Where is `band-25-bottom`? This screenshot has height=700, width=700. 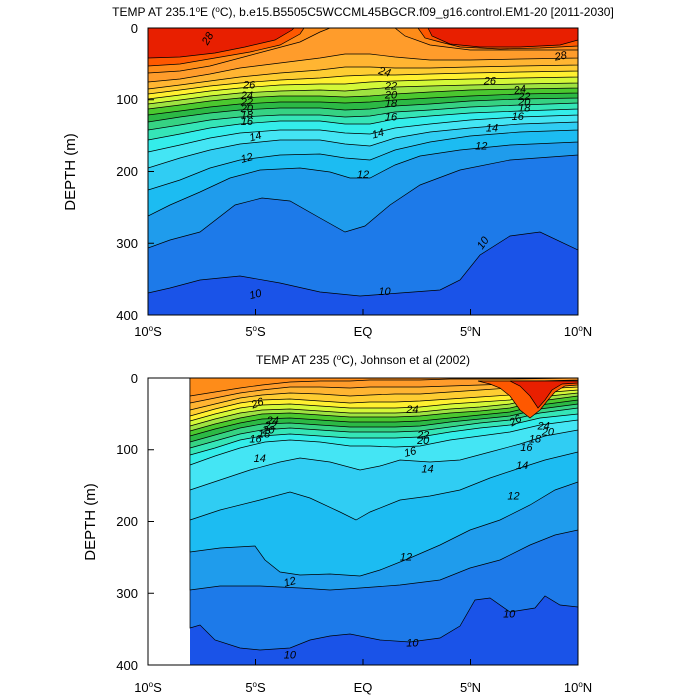 band-25-bottom is located at coordinates (383, 391).